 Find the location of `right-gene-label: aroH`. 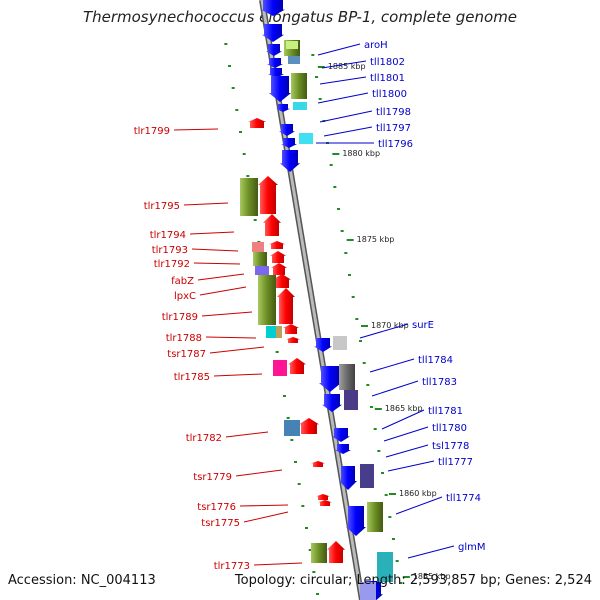

right-gene-label: aroH is located at coordinates (376, 45).